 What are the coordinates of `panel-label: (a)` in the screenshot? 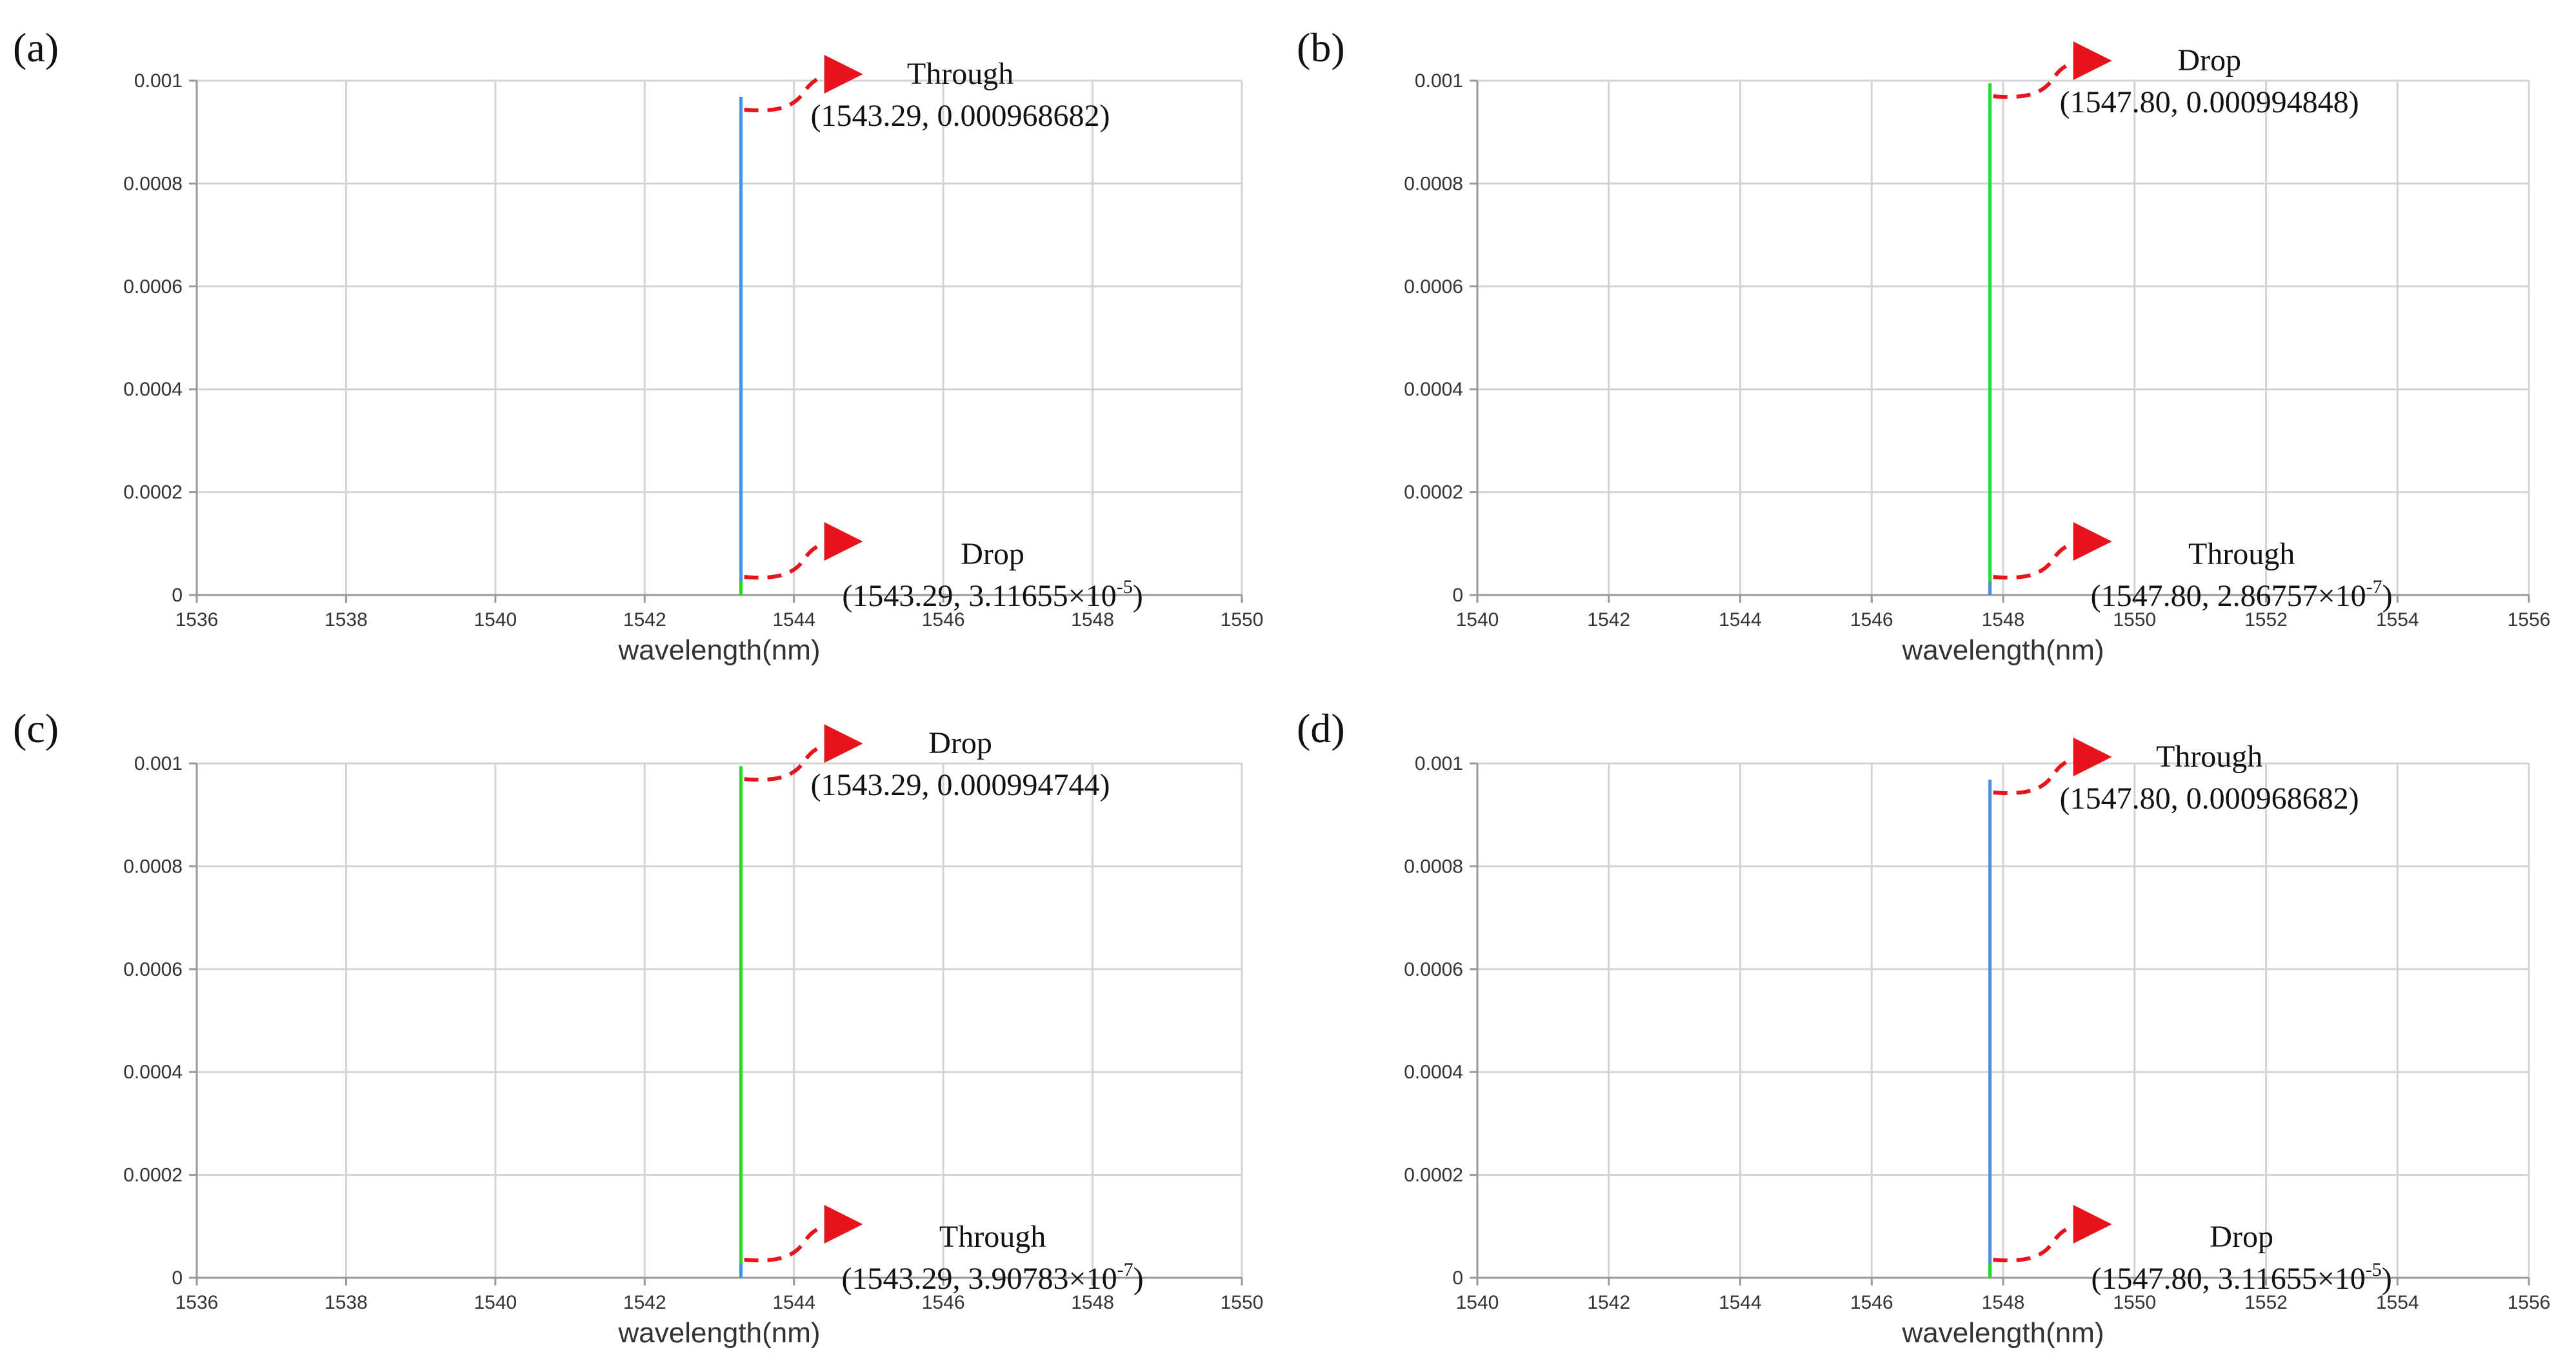 It's located at (36, 47).